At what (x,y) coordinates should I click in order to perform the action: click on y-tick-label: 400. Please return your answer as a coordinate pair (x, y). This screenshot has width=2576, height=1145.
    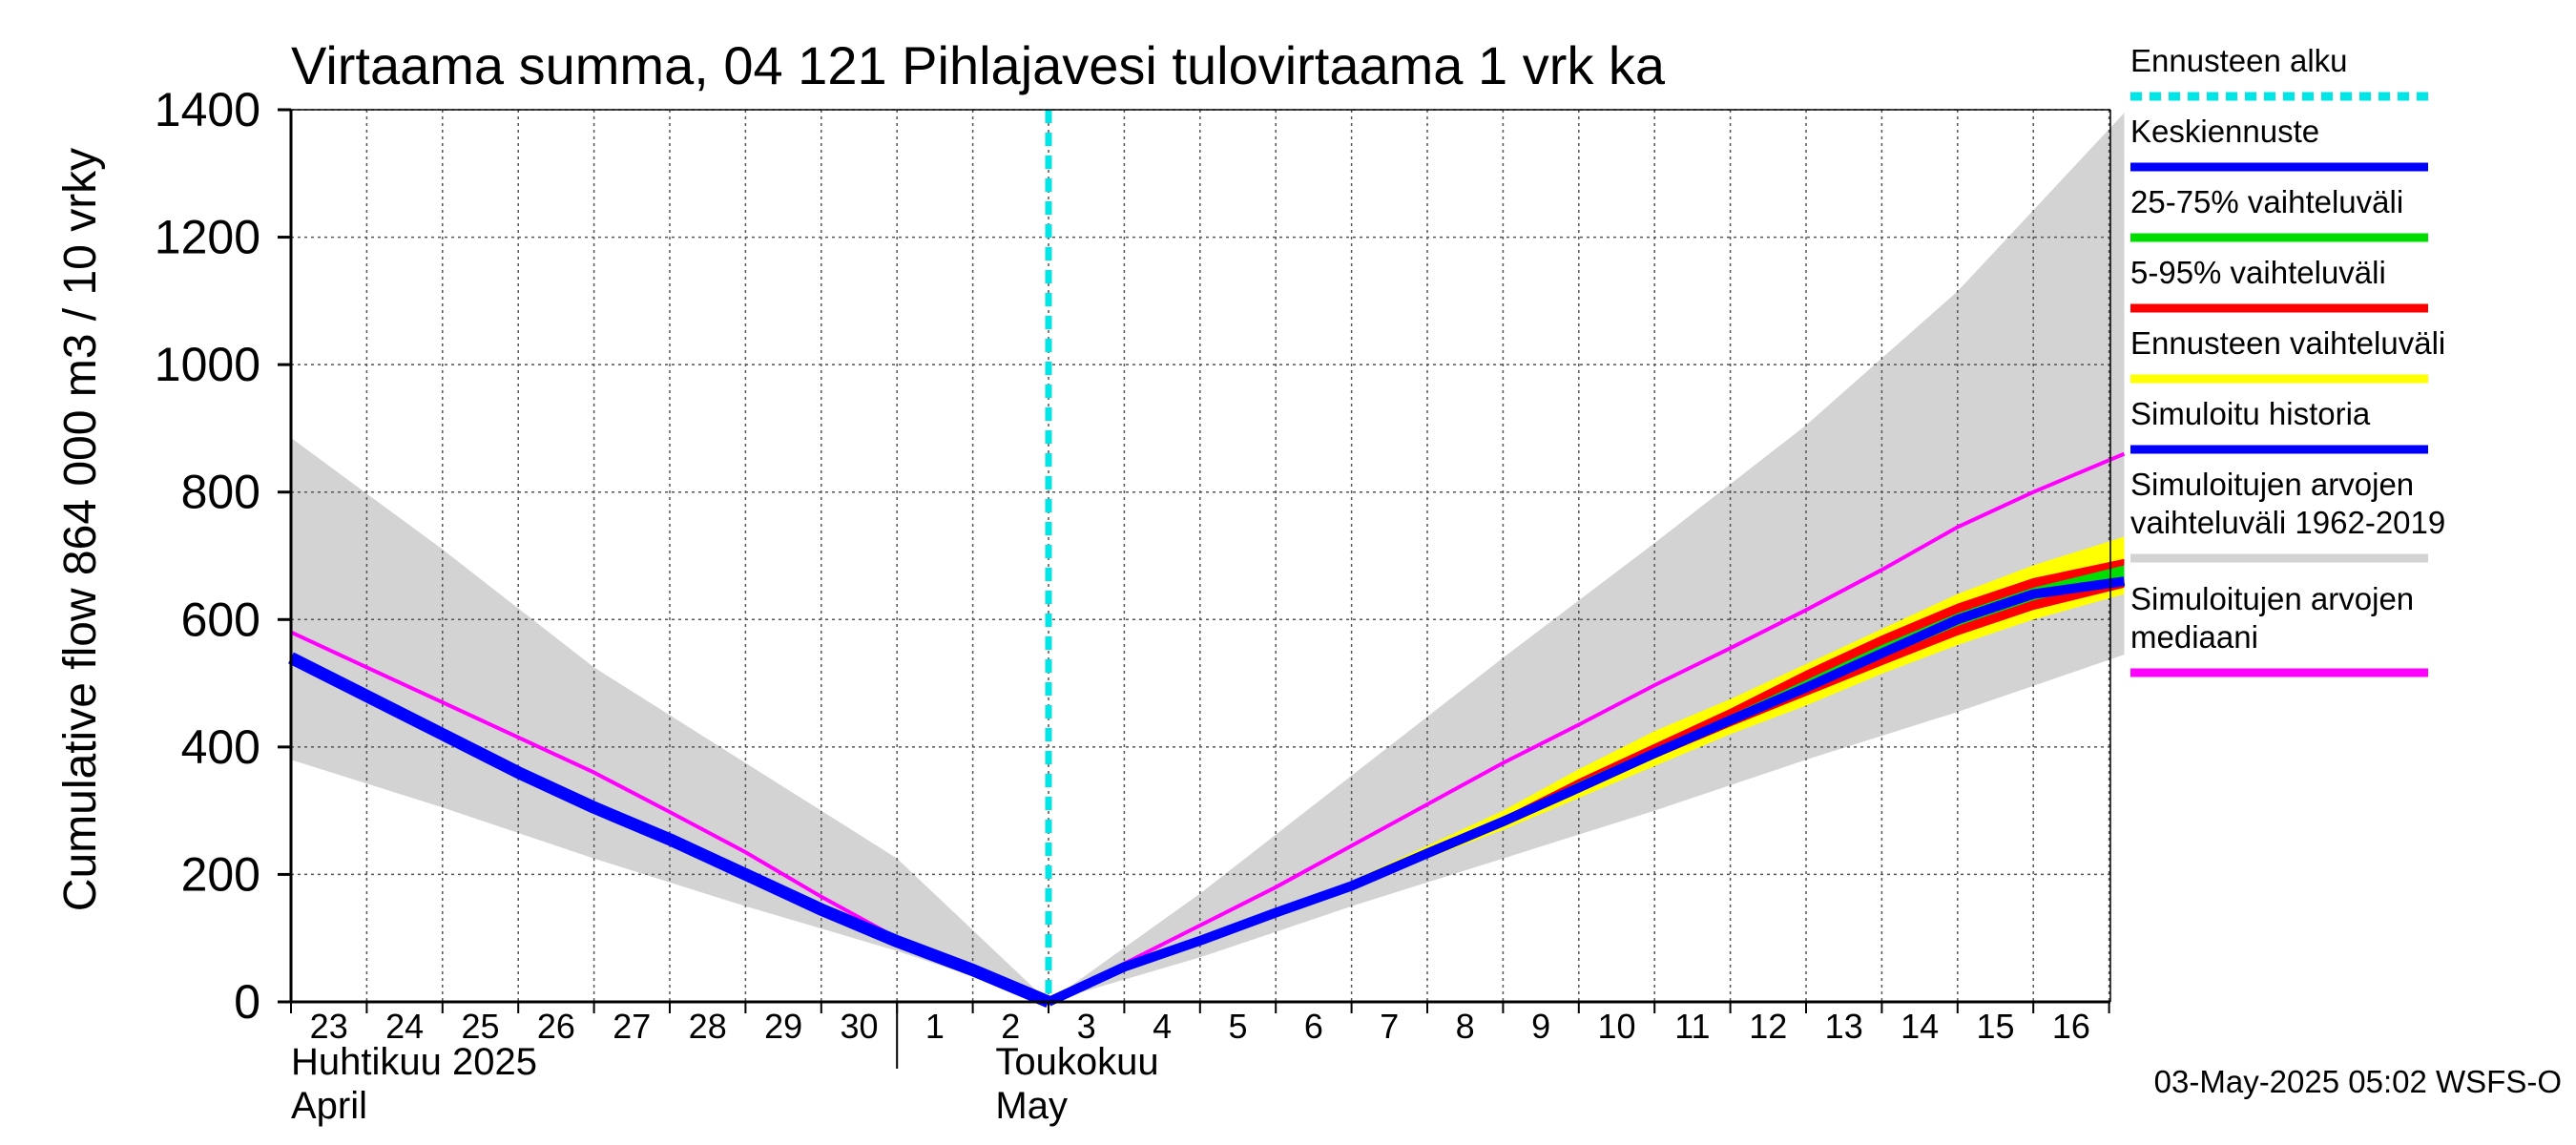
    Looking at the image, I should click on (220, 747).